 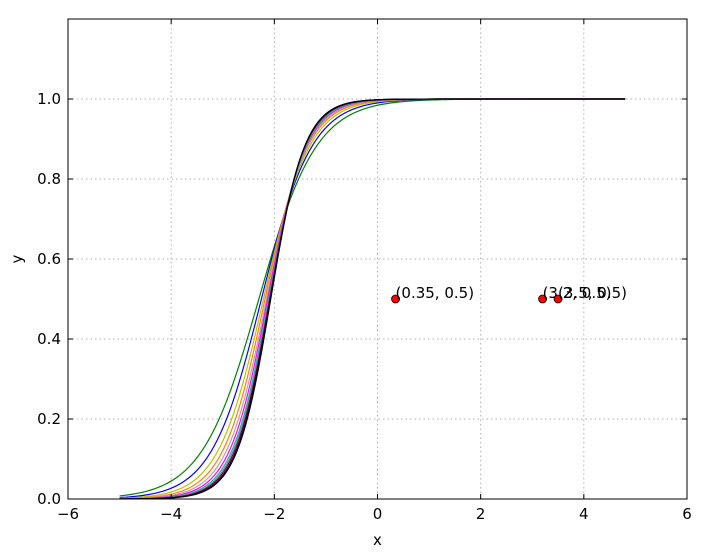 I want to click on x-tick-label-6: 6, so click(x=687, y=514).